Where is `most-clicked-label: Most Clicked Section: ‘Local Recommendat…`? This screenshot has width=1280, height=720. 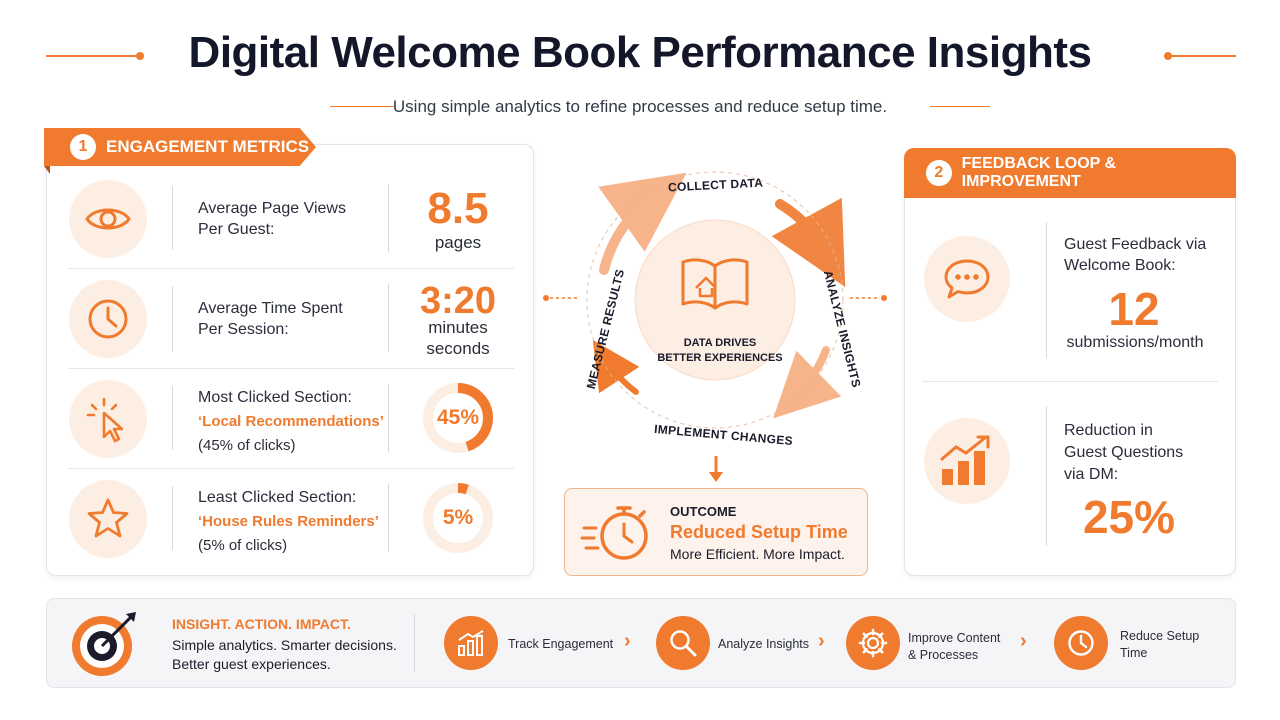
most-clicked-label: Most Clicked Section: ‘Local Recommendat… is located at coordinates (291, 421).